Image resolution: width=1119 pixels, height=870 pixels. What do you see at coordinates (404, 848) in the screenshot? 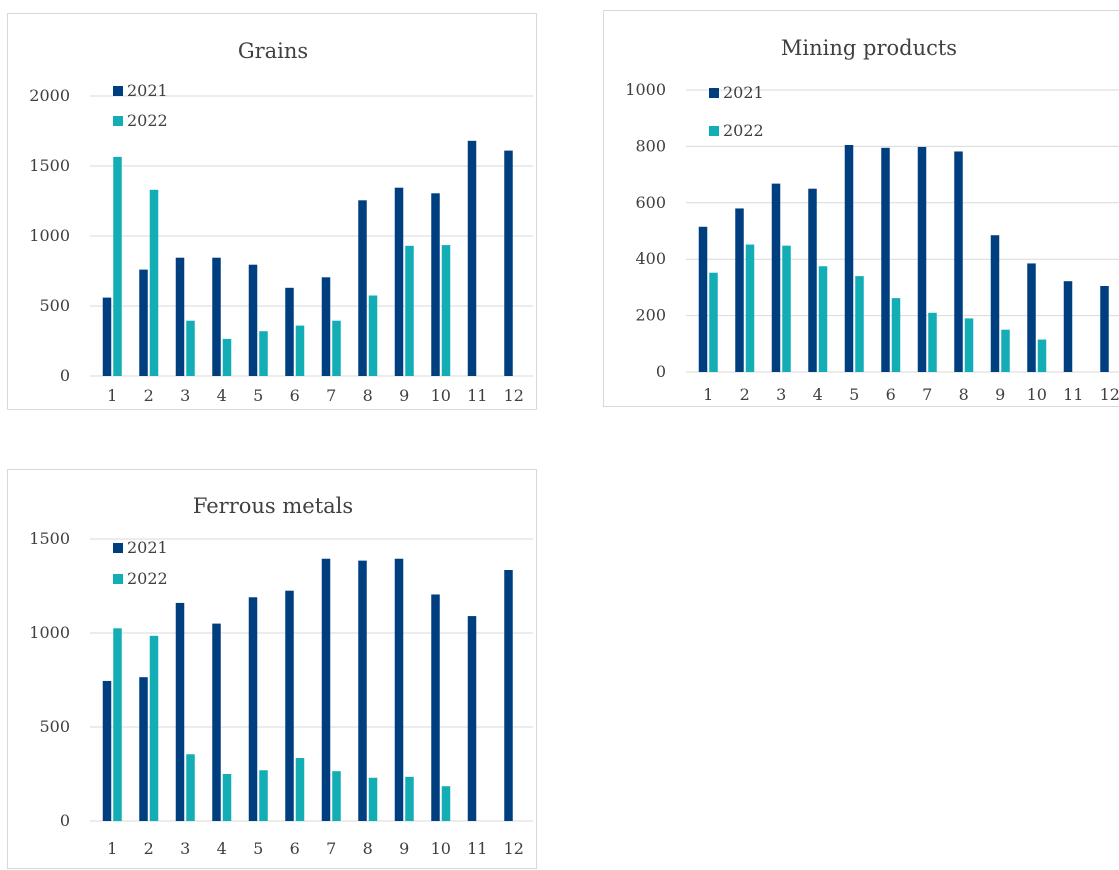
I see `x-tick-label: 9` at bounding box center [404, 848].